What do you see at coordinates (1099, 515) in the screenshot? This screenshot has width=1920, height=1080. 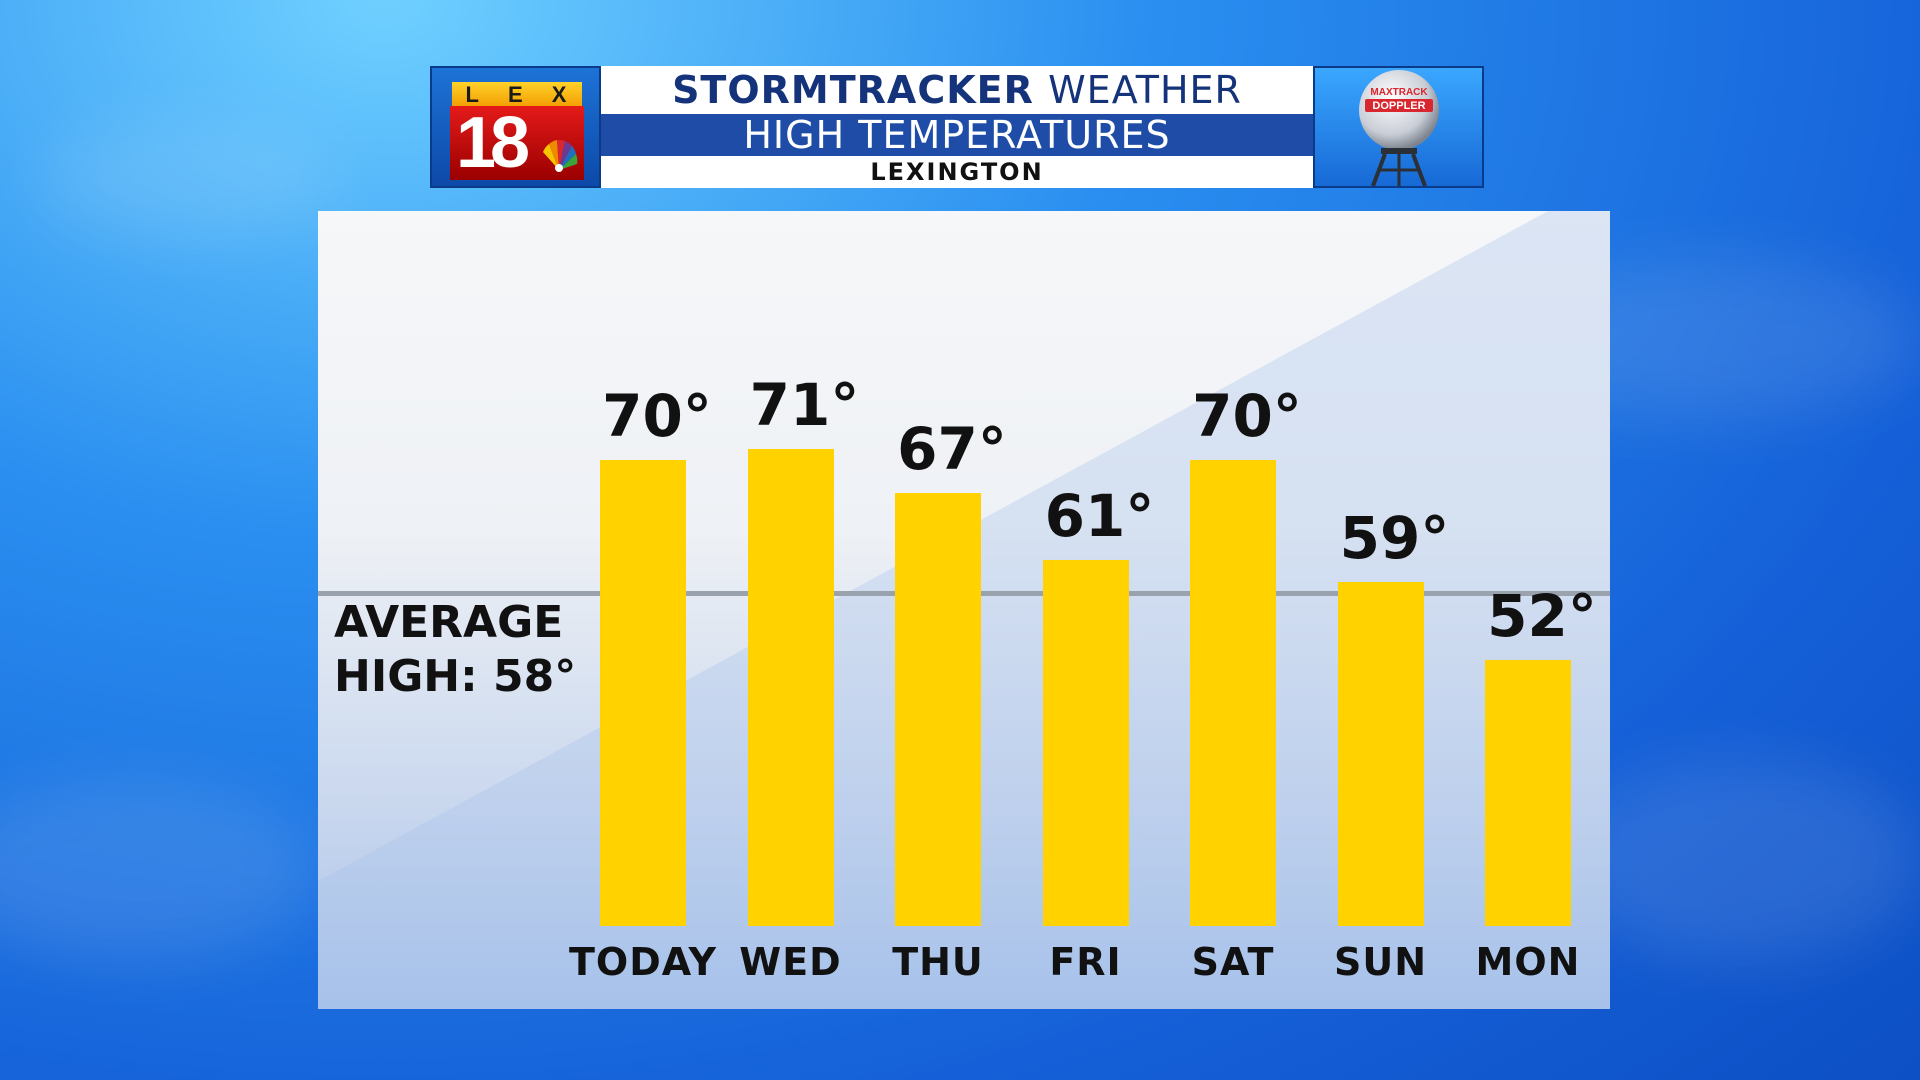 I see `value-label-fri: 61°` at bounding box center [1099, 515].